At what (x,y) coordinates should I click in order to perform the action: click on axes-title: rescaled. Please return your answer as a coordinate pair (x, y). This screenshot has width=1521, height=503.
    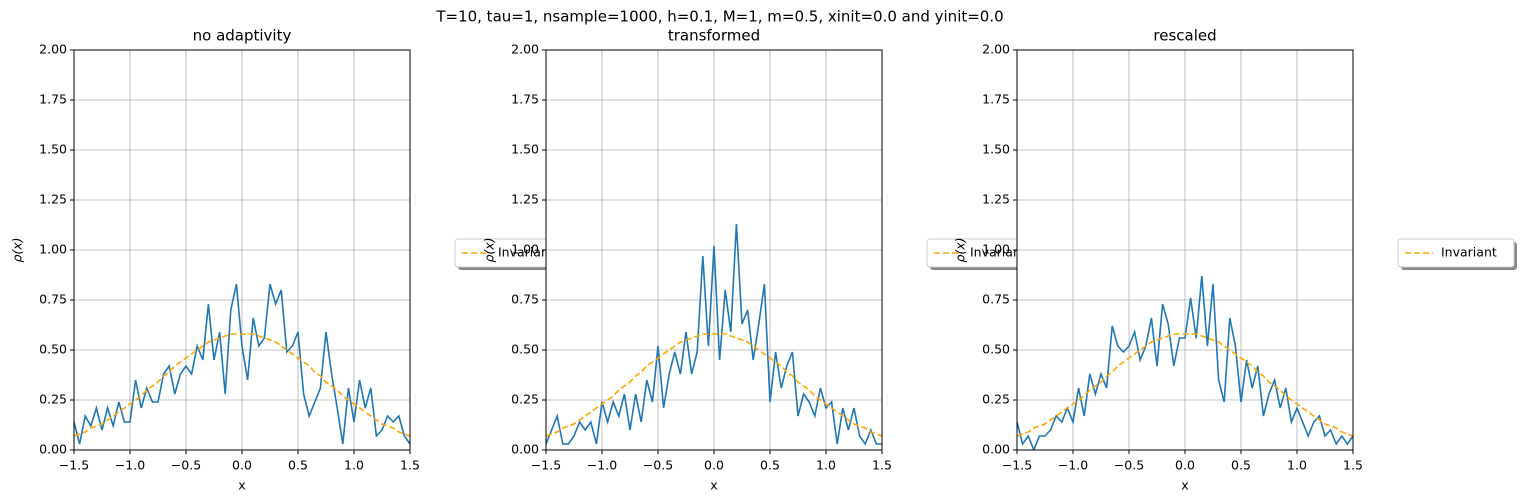
    Looking at the image, I should click on (1184, 36).